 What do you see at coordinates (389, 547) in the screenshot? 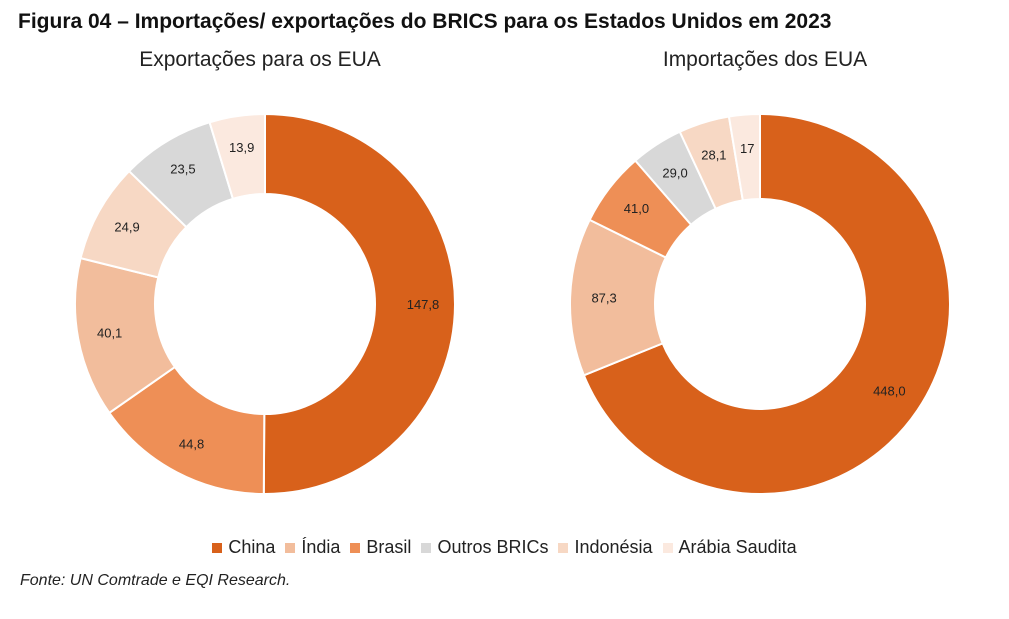
I see `legend-label: Brasil` at bounding box center [389, 547].